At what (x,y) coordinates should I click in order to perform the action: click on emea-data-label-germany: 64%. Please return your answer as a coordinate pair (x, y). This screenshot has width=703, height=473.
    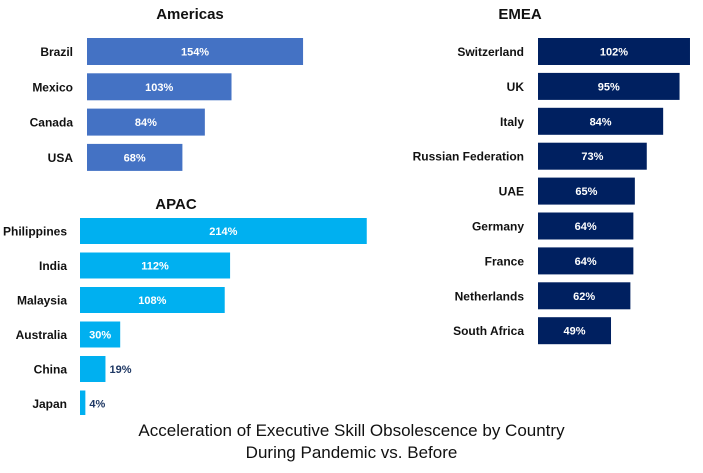
    Looking at the image, I should click on (586, 227).